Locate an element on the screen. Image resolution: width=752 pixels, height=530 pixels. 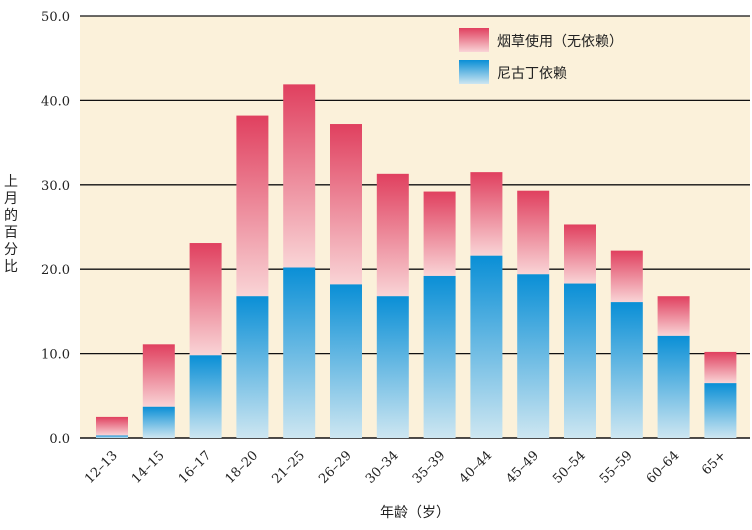
x-tick-label: 16–17 is located at coordinates (195, 467).